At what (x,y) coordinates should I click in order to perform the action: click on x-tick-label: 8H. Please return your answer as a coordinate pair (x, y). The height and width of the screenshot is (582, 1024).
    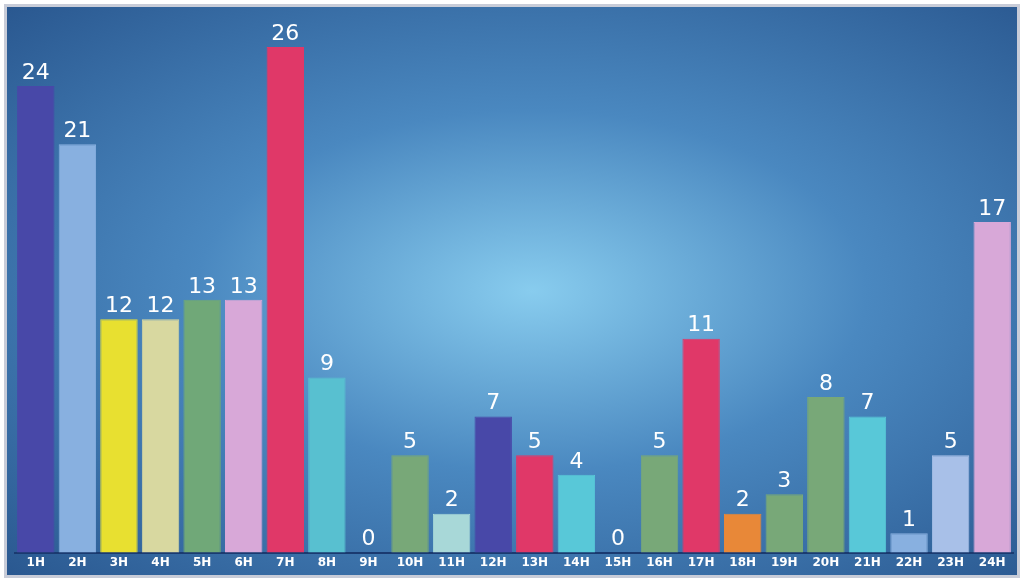
    Looking at the image, I should click on (327, 561).